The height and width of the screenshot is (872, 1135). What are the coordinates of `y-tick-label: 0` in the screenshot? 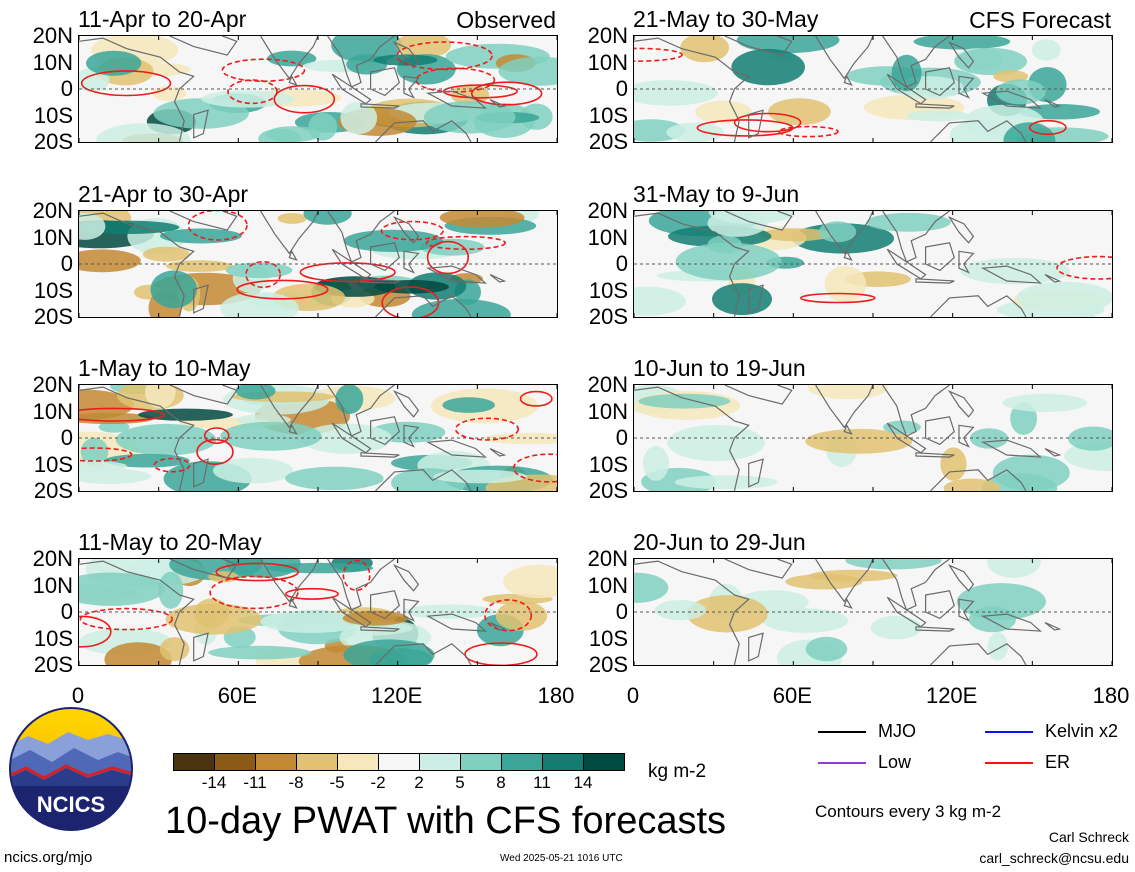 It's located at (66, 437).